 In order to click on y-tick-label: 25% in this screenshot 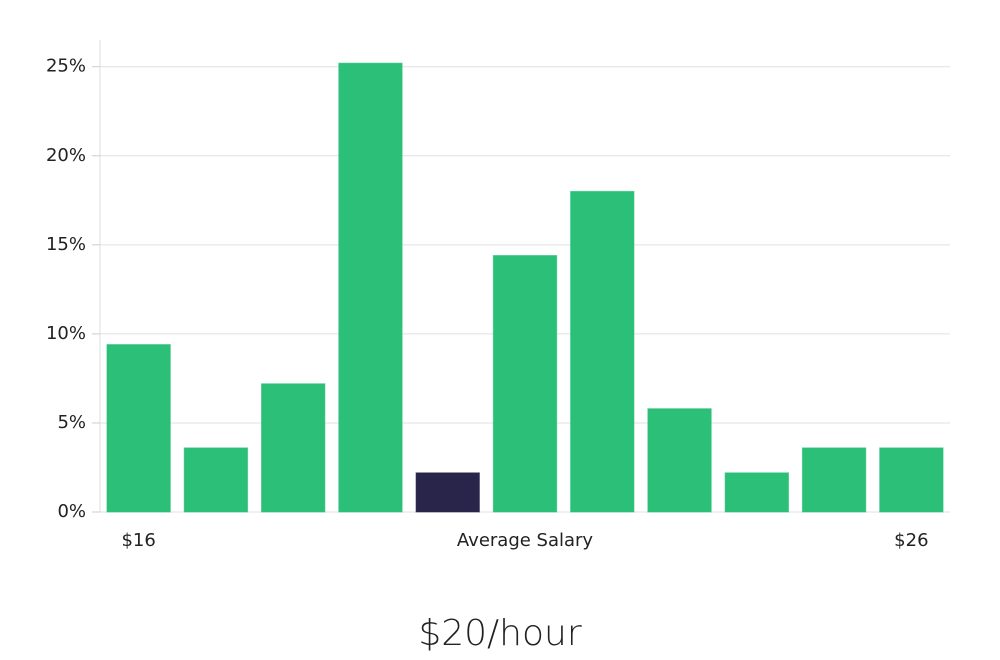, I will do `click(66, 66)`.